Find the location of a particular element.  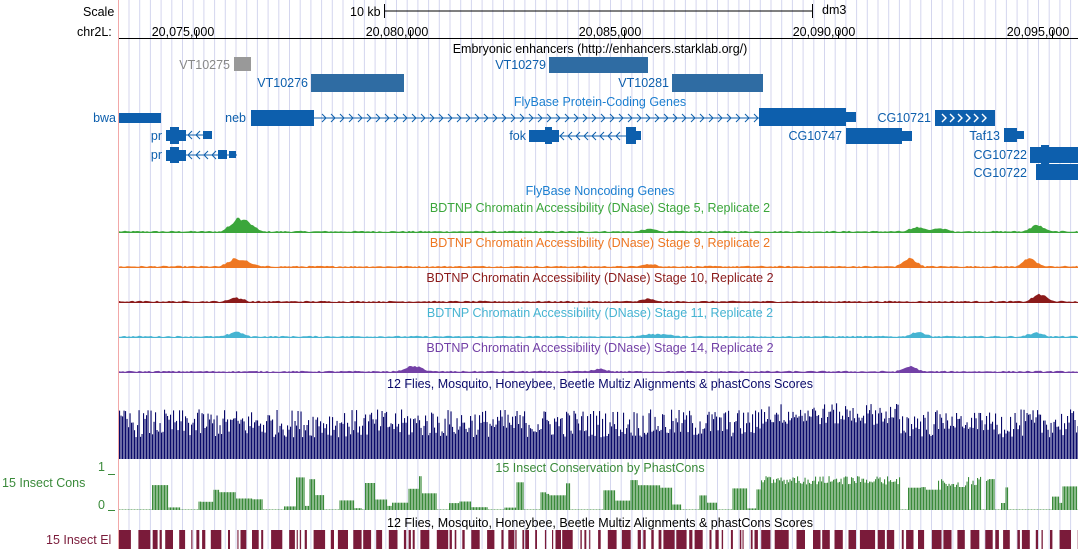

gene-label: neb is located at coordinates (235, 118).